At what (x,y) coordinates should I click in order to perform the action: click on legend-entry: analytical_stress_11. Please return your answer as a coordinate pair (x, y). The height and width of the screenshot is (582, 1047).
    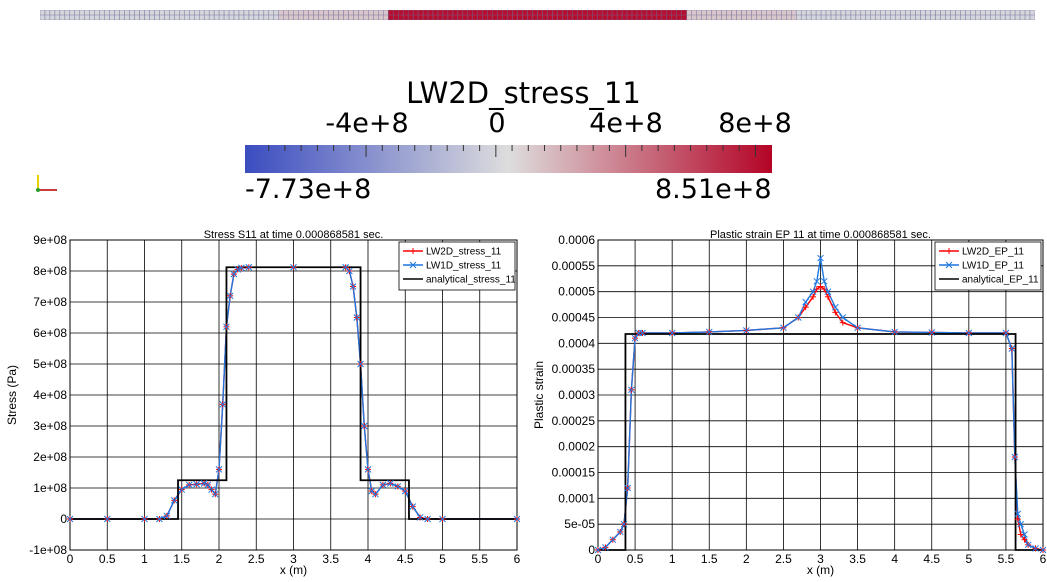
    Looking at the image, I should click on (459, 280).